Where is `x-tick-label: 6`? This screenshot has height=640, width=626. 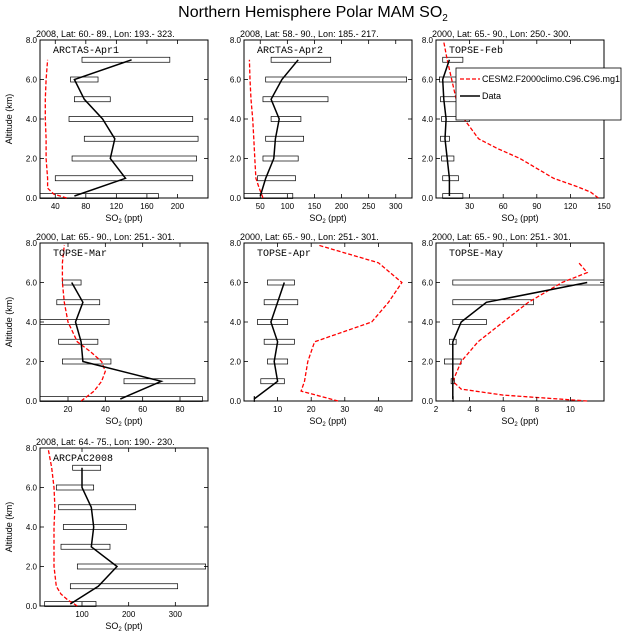
x-tick-label: 6 is located at coordinates (503, 409).